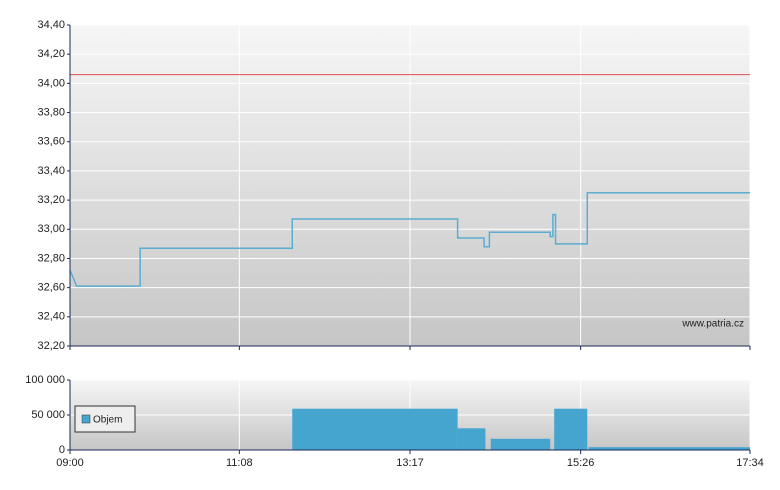 This screenshot has width=780, height=490. I want to click on y-tick-label: 32,80, so click(51, 258).